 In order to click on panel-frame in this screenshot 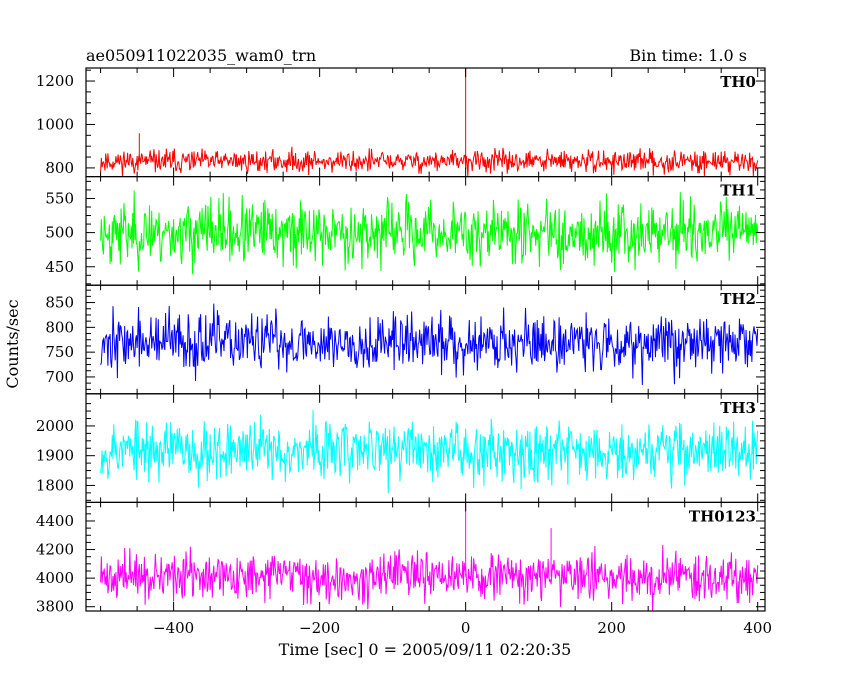, I will do `click(425, 122)`.